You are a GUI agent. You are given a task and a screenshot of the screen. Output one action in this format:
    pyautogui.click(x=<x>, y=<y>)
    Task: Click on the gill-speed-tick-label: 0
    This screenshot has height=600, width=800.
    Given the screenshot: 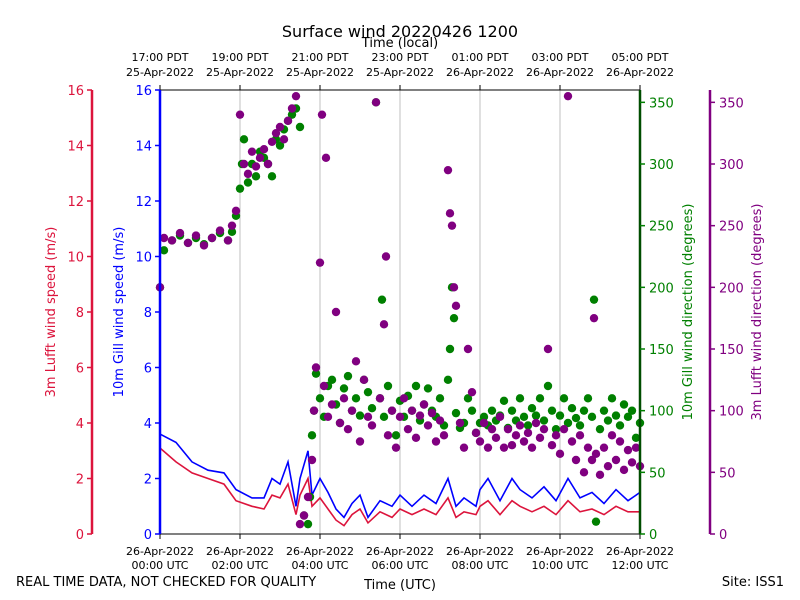 What is the action you would take?
    pyautogui.click(x=148, y=535)
    